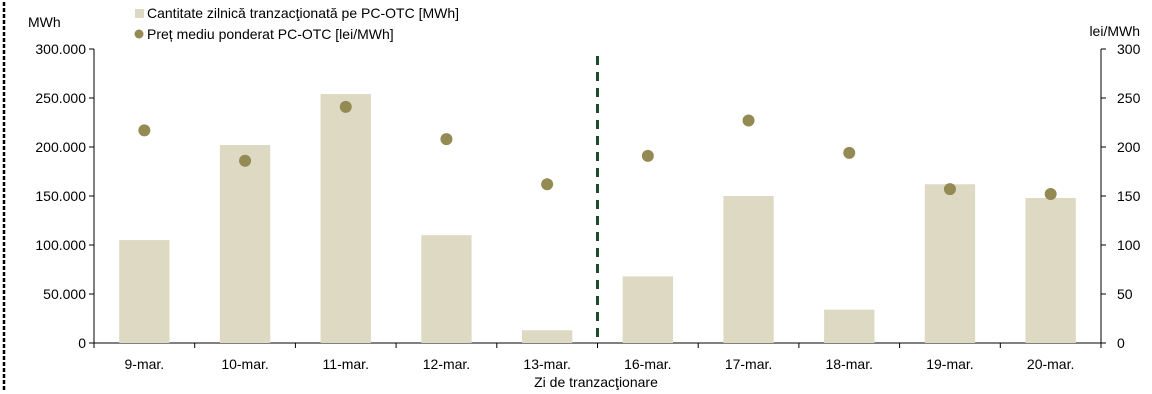  Describe the element at coordinates (60, 49) in the screenshot. I see `y-left-tick-label: 300.000` at that location.